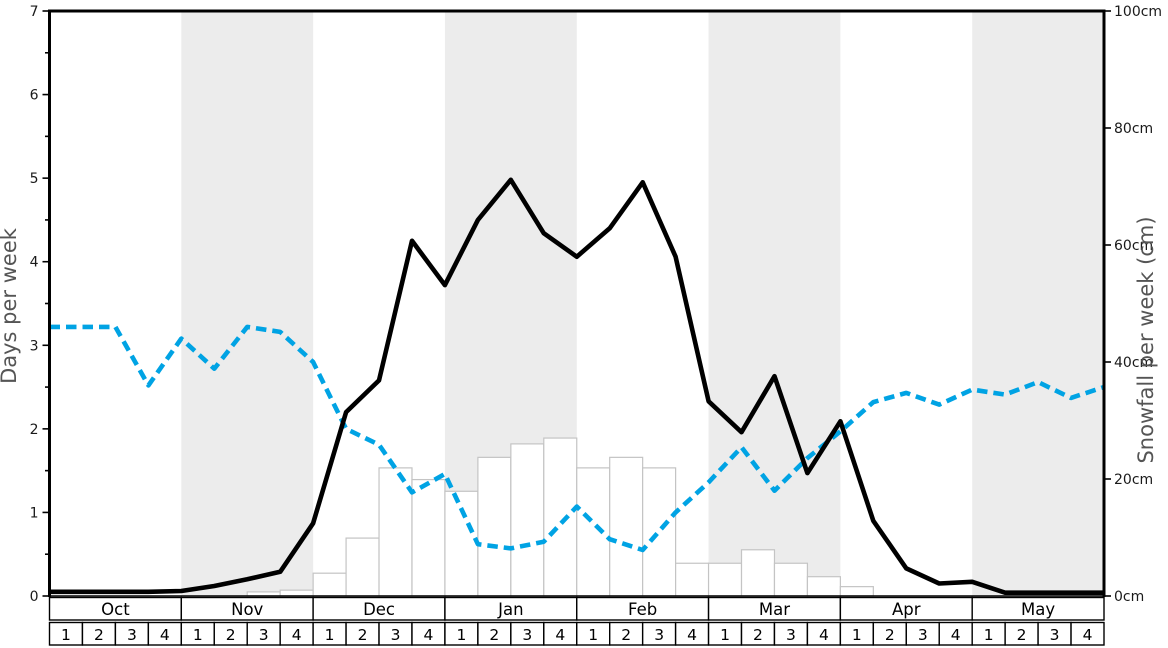 This screenshot has height=648, width=1168. What do you see at coordinates (115, 609) in the screenshot?
I see `month-label: Oct` at bounding box center [115, 609].